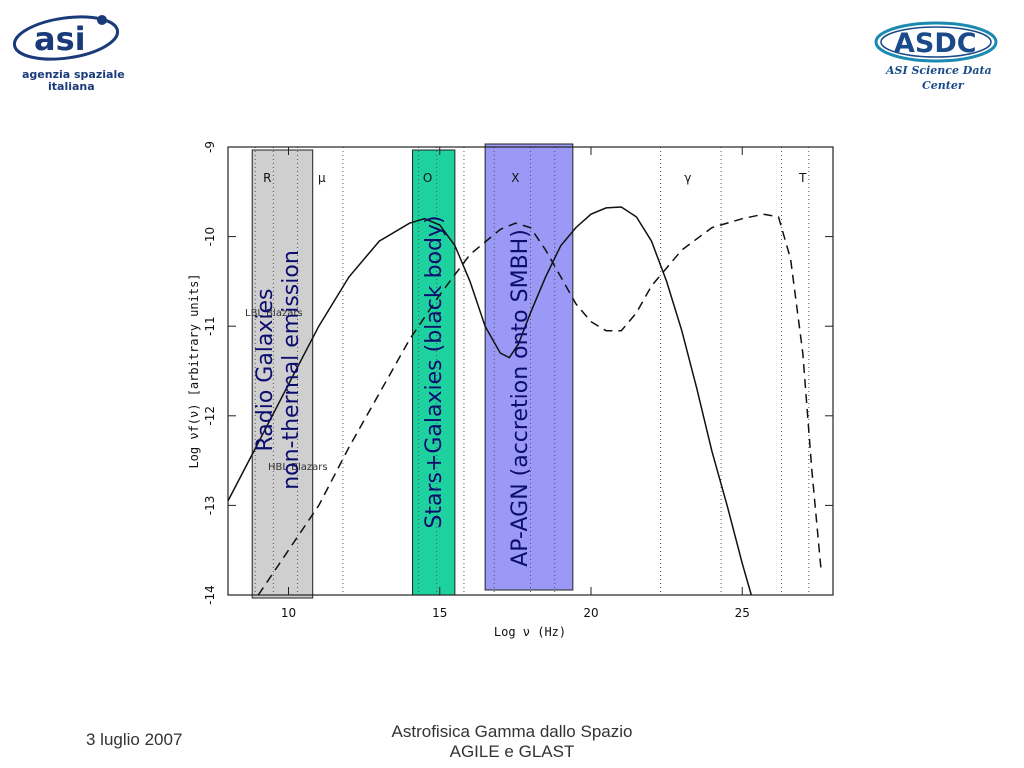  Describe the element at coordinates (322, 178) in the screenshot. I see `band-letter-label: μ` at that location.